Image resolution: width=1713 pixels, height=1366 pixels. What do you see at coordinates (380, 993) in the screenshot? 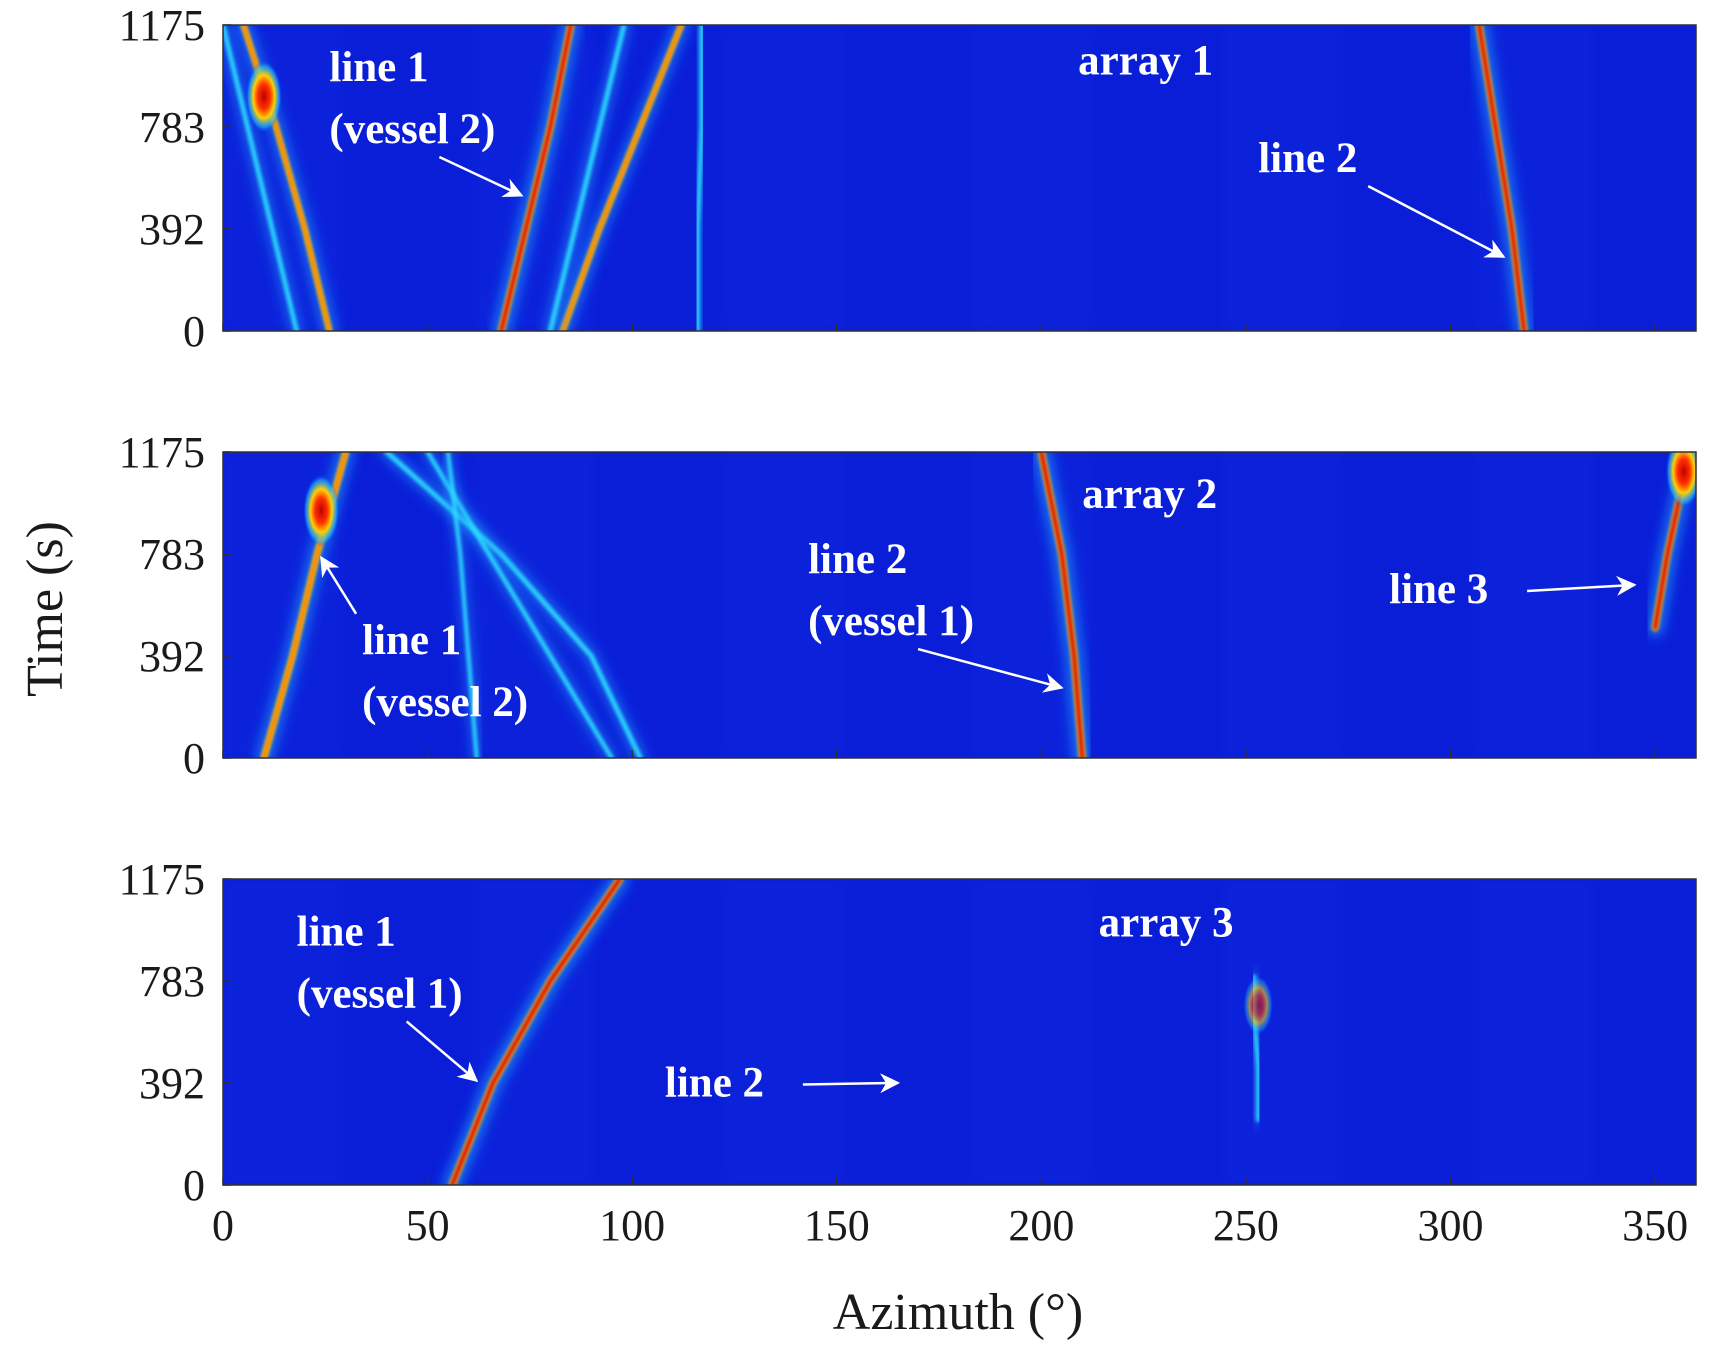
I see `annotation-label: (vessel 1)` at bounding box center [380, 993].